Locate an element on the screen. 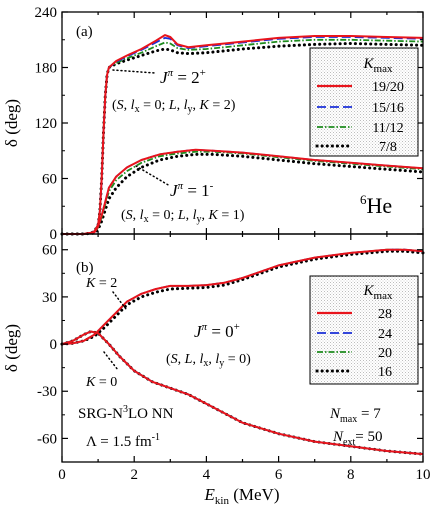 Image resolution: width=436 pixels, height=508 pixels. annotation-nucleus-6he: 6He is located at coordinates (376, 205).